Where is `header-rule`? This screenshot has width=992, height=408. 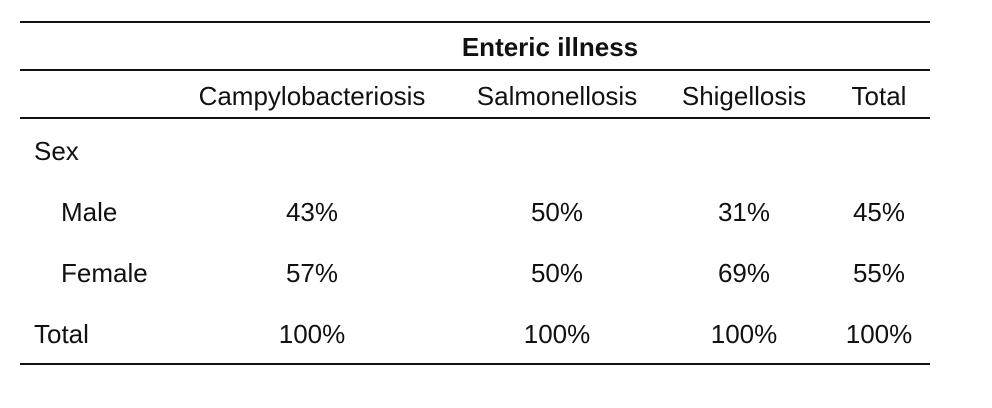
header-rule is located at coordinates (475, 118).